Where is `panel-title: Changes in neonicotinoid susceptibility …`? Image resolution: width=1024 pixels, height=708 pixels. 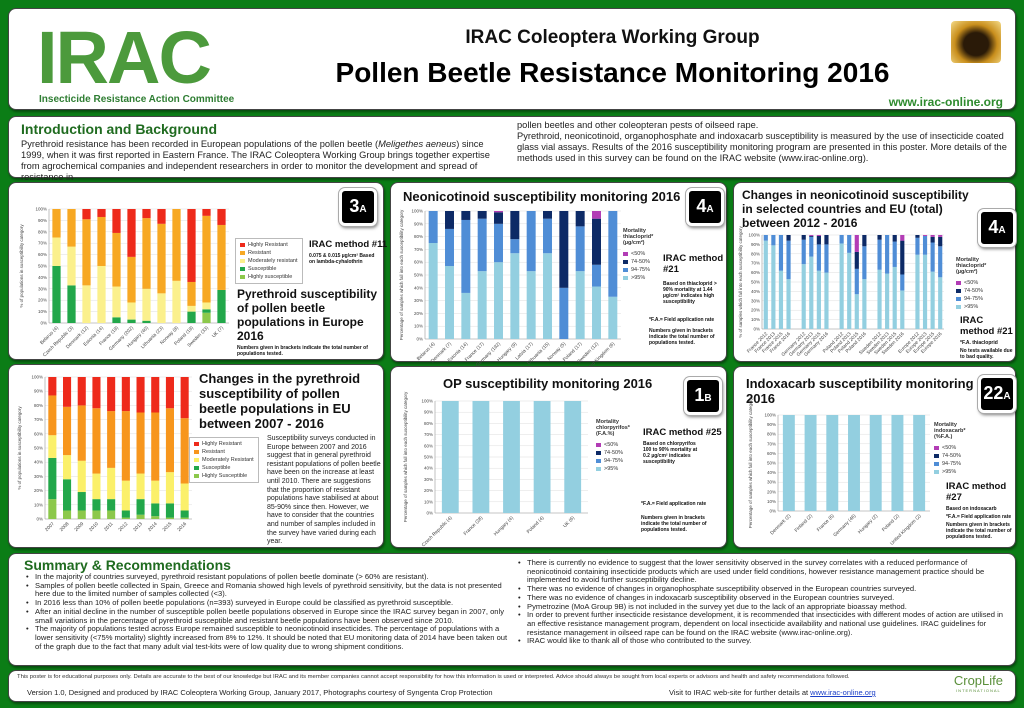 panel-title: Changes in neonicotinoid susceptibility … is located at coordinates (855, 209).